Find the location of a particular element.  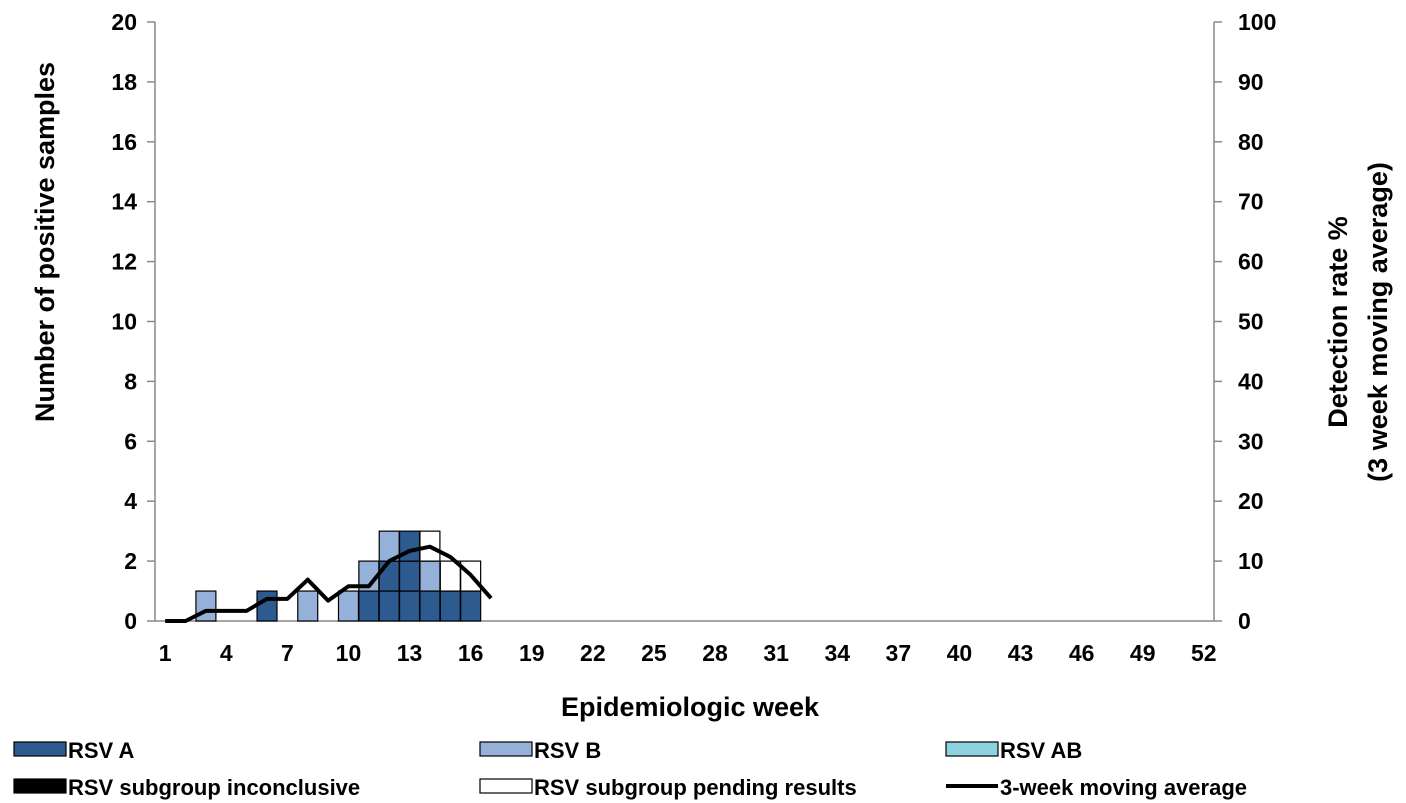

legend-item: RSV B is located at coordinates (540, 750).